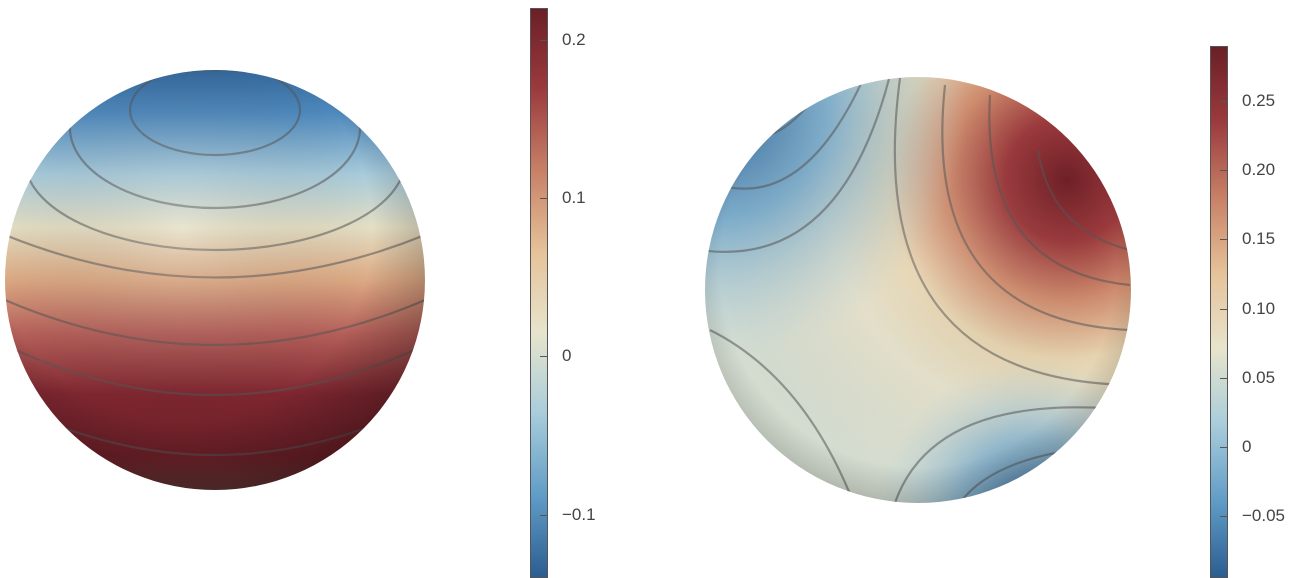 Image resolution: width=1303 pixels, height=578 pixels. Describe the element at coordinates (1259, 308) in the screenshot. I see `colorbar-tick-label: 0.10` at that location.